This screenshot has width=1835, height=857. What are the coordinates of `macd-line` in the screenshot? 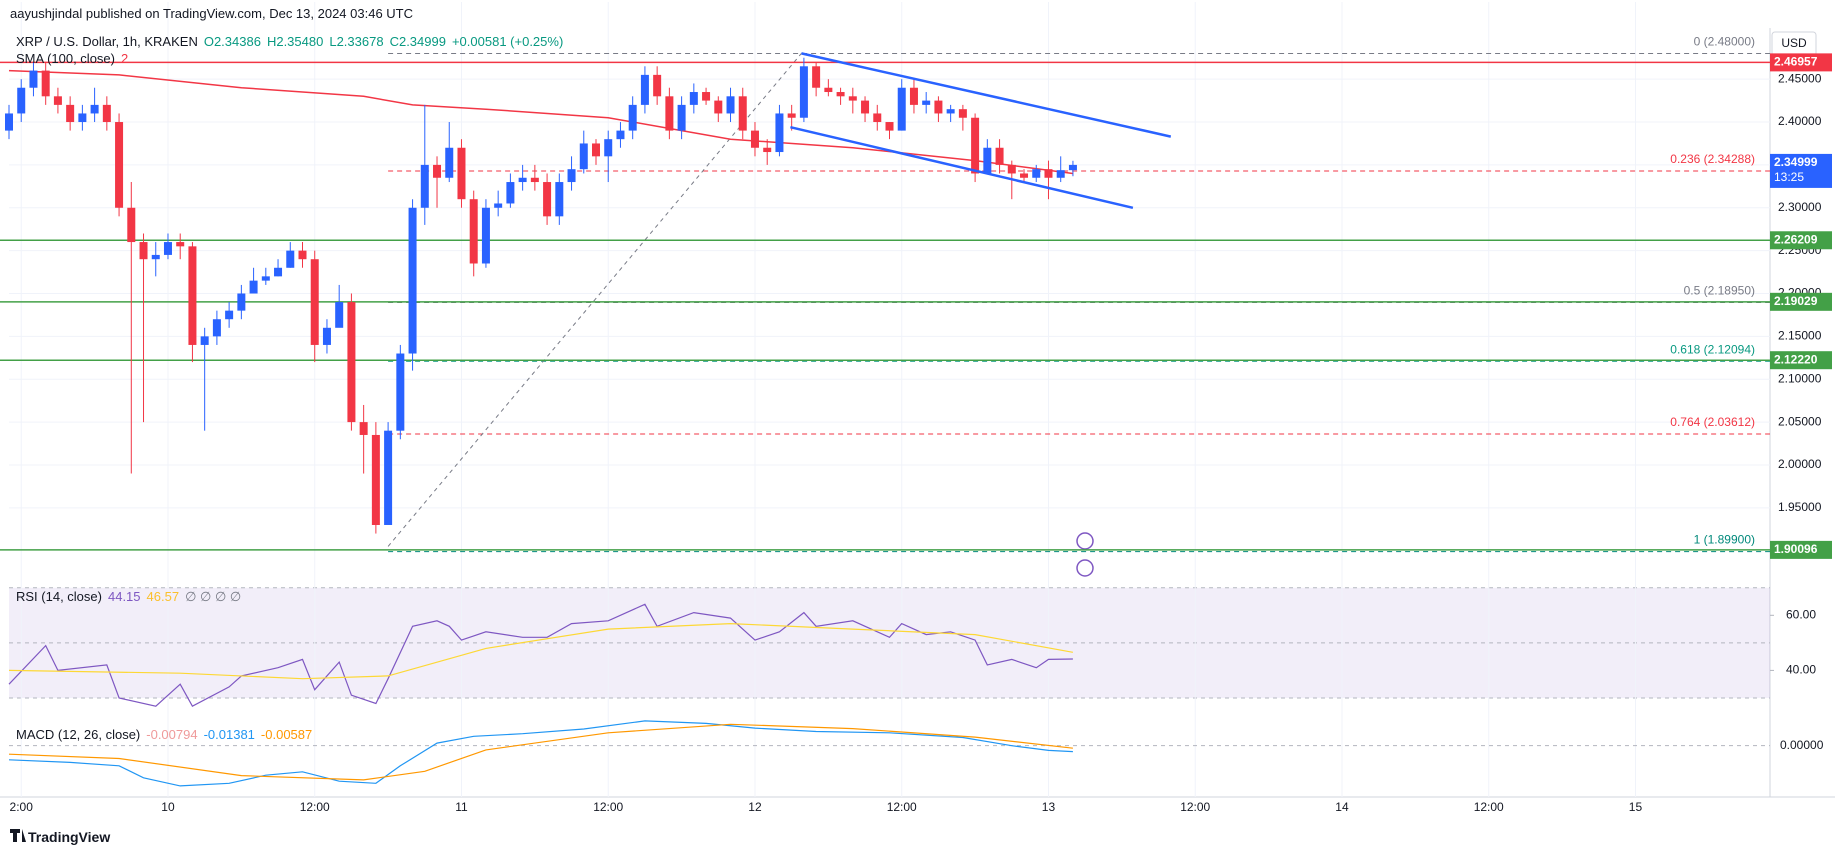 It's located at (540, 753).